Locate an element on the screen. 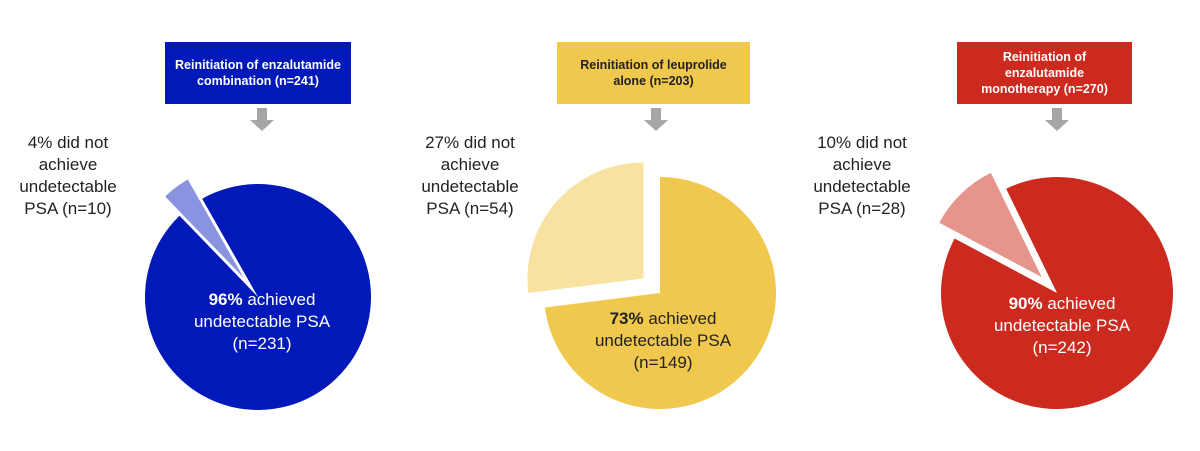 This screenshot has height=451, width=1200. slice-label: 96% achieved undetectable PSA (n=231) is located at coordinates (262, 322).